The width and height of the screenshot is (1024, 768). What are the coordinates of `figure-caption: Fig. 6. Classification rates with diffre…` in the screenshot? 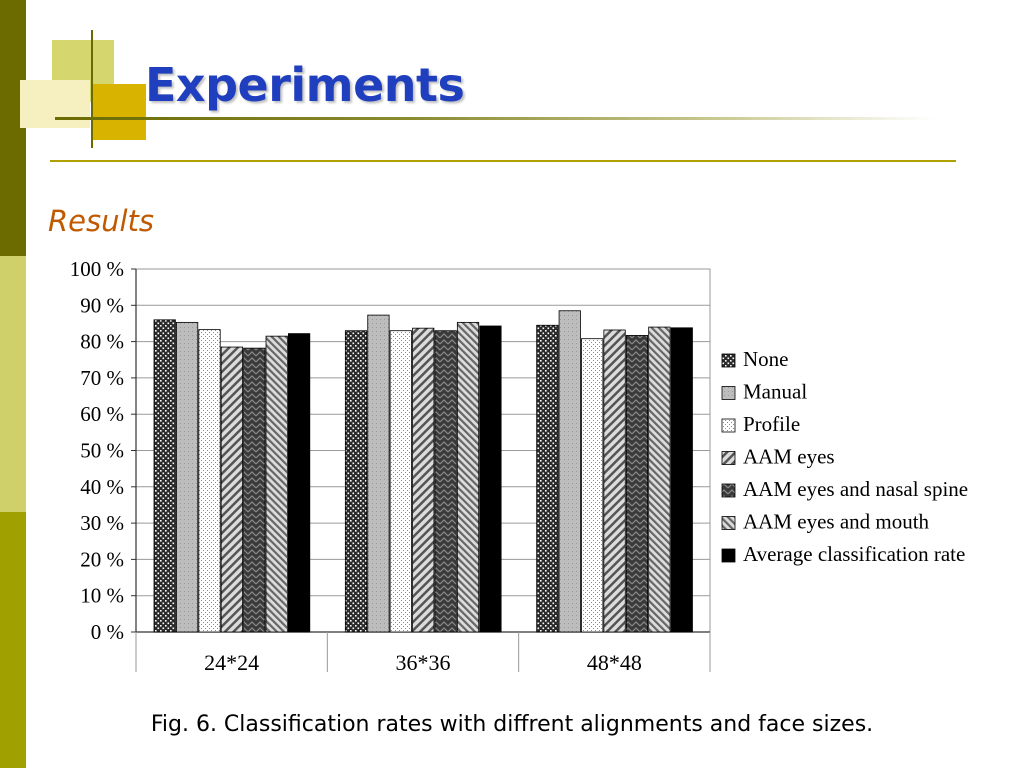 It's located at (512, 724).